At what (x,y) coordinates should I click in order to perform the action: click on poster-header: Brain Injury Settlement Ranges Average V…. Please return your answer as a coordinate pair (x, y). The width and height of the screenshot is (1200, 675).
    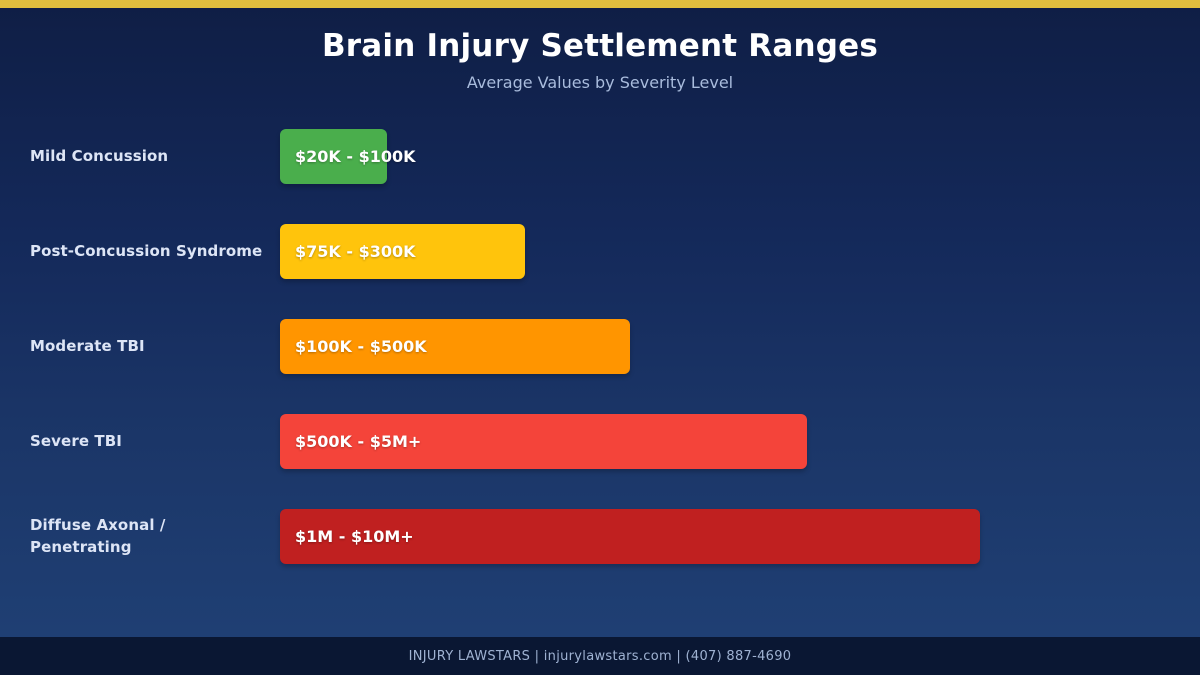
    Looking at the image, I should click on (600, 50).